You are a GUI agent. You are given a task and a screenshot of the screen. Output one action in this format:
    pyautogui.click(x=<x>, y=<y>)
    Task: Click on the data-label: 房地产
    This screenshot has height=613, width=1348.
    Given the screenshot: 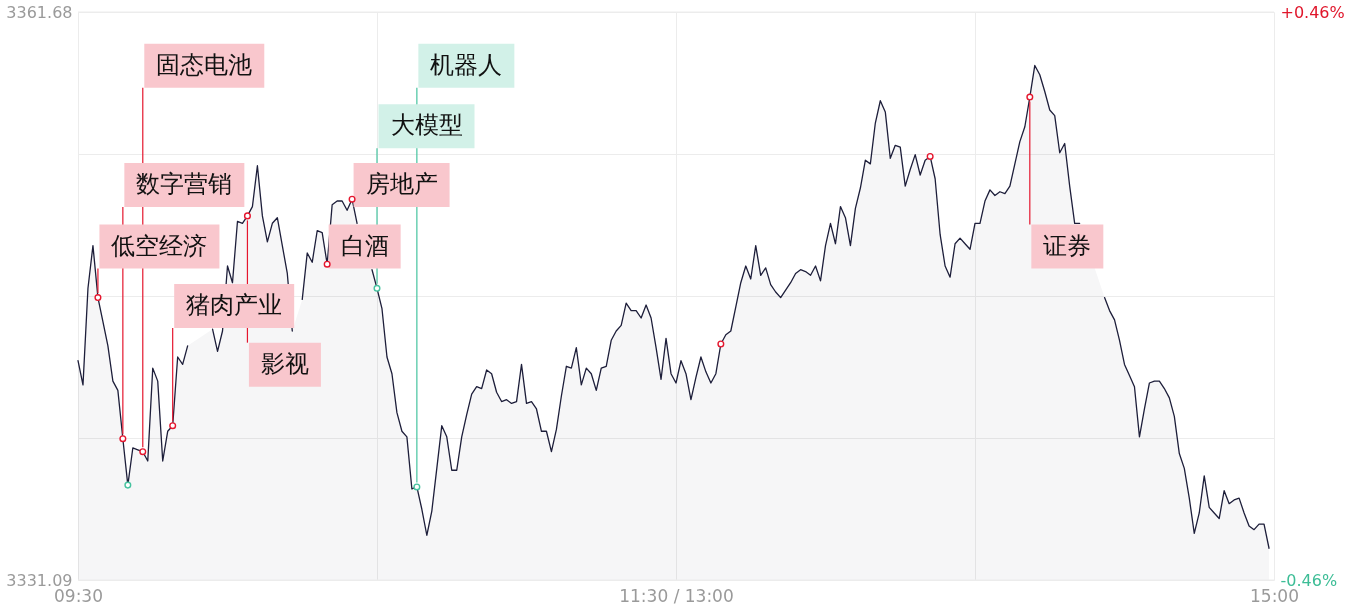 What is the action you would take?
    pyautogui.click(x=401, y=183)
    